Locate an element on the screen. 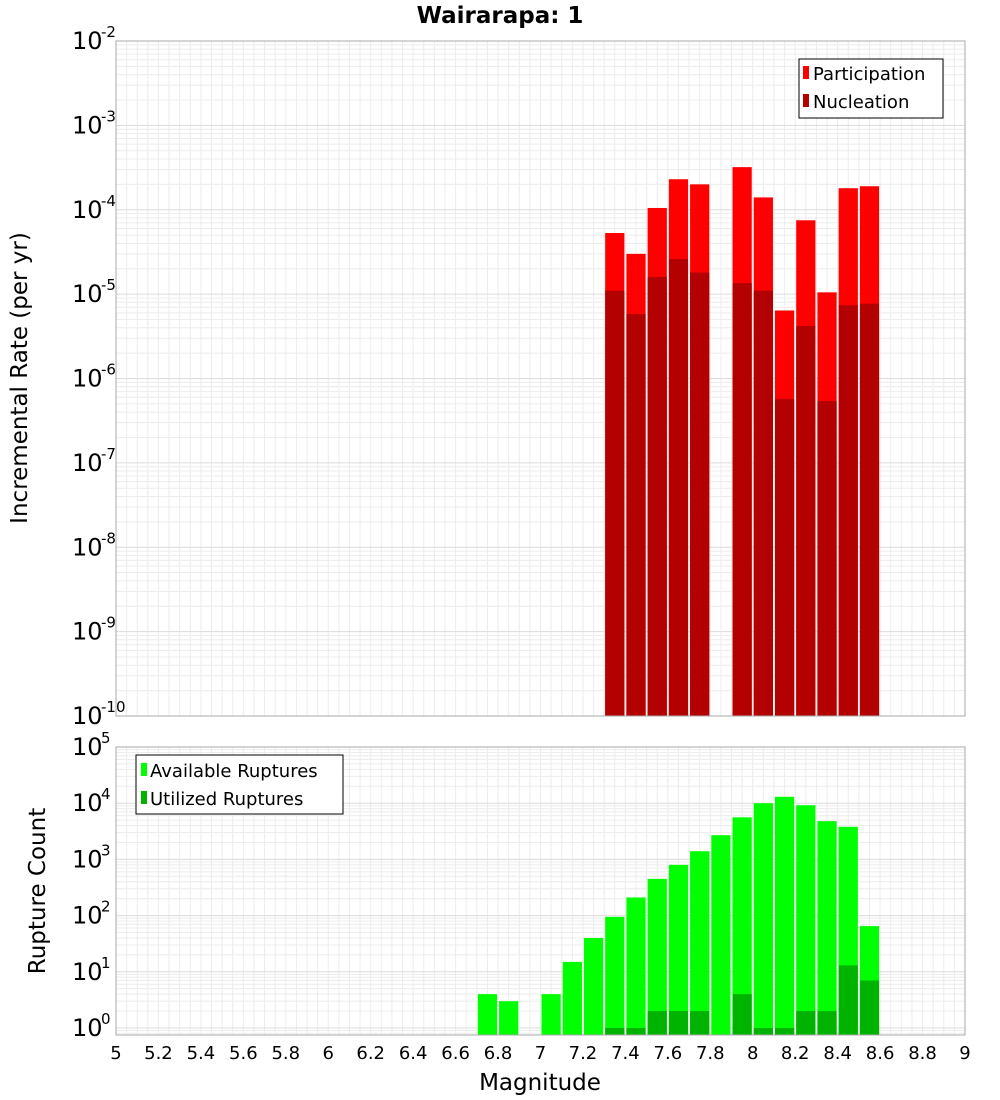 The width and height of the screenshot is (1000, 1100). y-tick-exponent: -3 is located at coordinates (108, 116).